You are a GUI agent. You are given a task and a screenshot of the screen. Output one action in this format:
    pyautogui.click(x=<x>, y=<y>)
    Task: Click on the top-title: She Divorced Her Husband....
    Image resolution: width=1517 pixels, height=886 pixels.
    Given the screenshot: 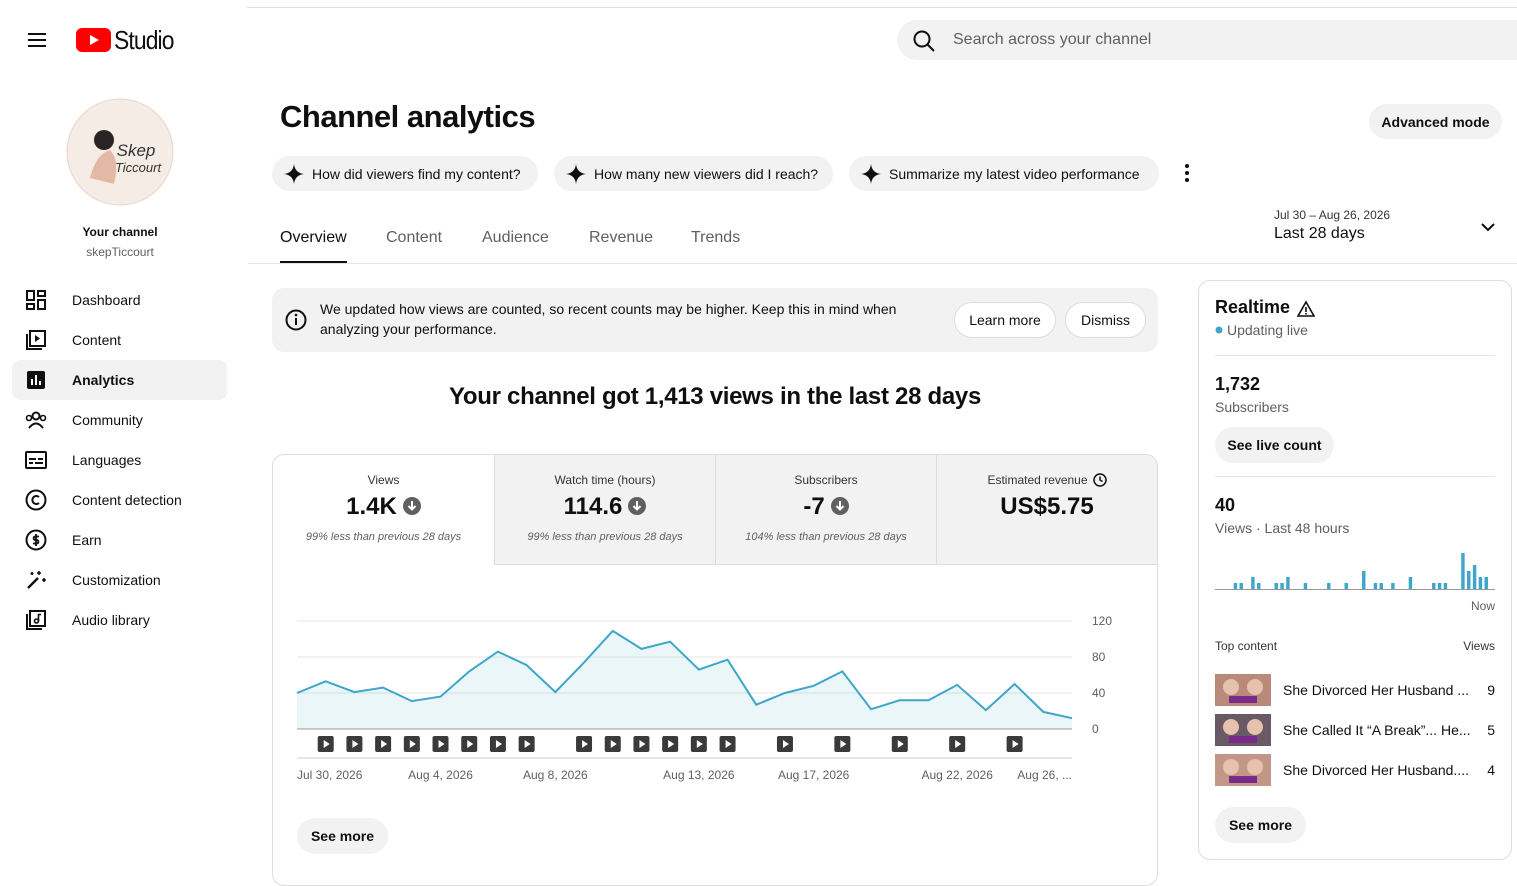 What is the action you would take?
    pyautogui.click(x=1376, y=770)
    